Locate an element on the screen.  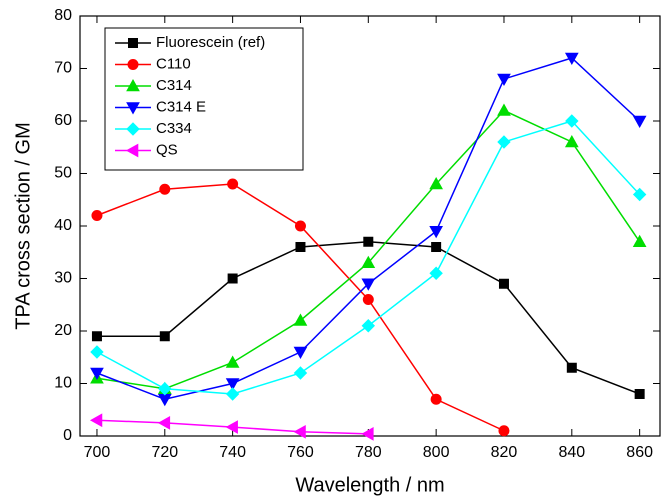
x-tick-label: 800 is located at coordinates (436, 452).